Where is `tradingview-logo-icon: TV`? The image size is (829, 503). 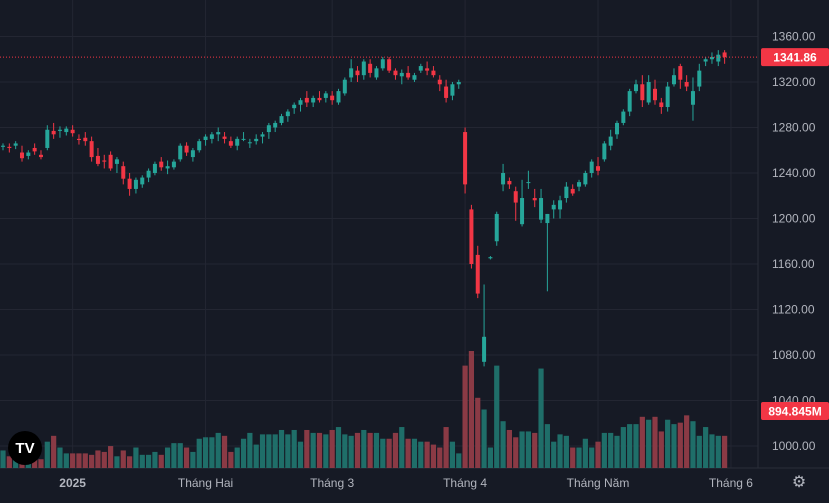 tradingview-logo-icon: TV is located at coordinates (25, 448).